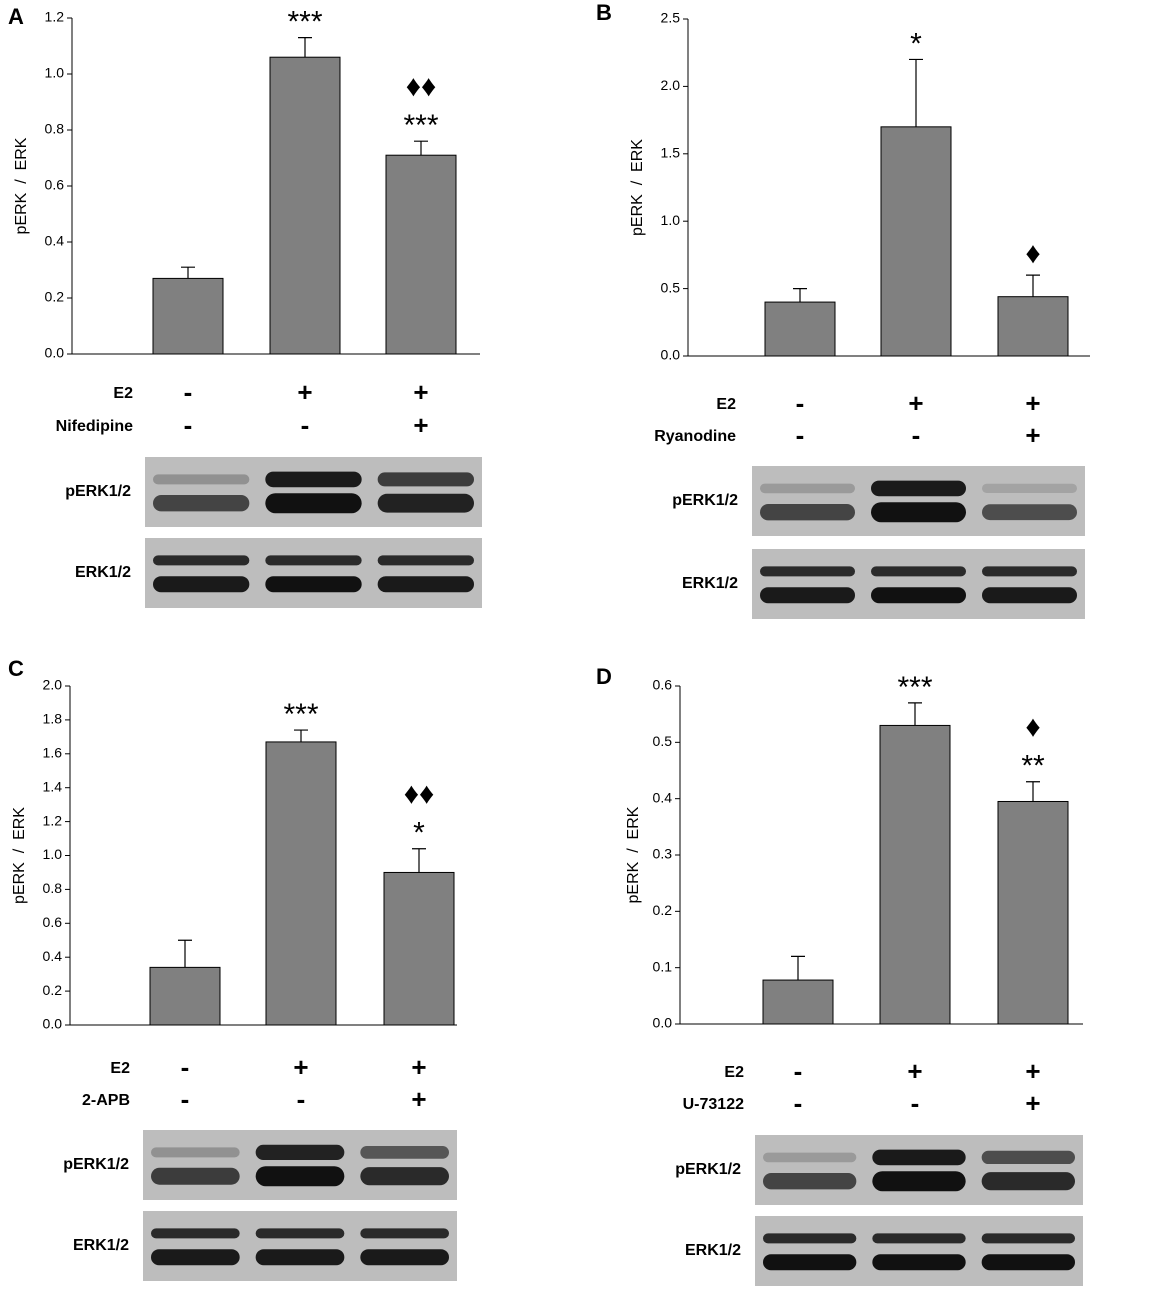 This screenshot has height=1300, width=1157. Describe the element at coordinates (671, 153) in the screenshot. I see `y-tick-label: 1.5` at that location.